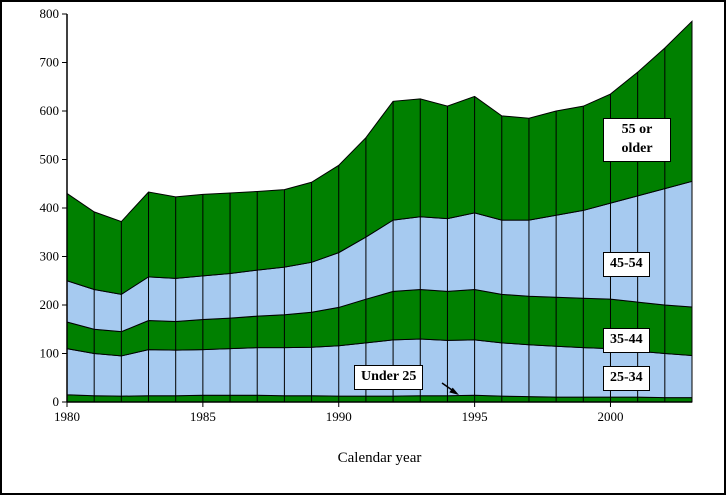  Describe the element at coordinates (56, 401) in the screenshot. I see `y-tick-label: 0` at that location.